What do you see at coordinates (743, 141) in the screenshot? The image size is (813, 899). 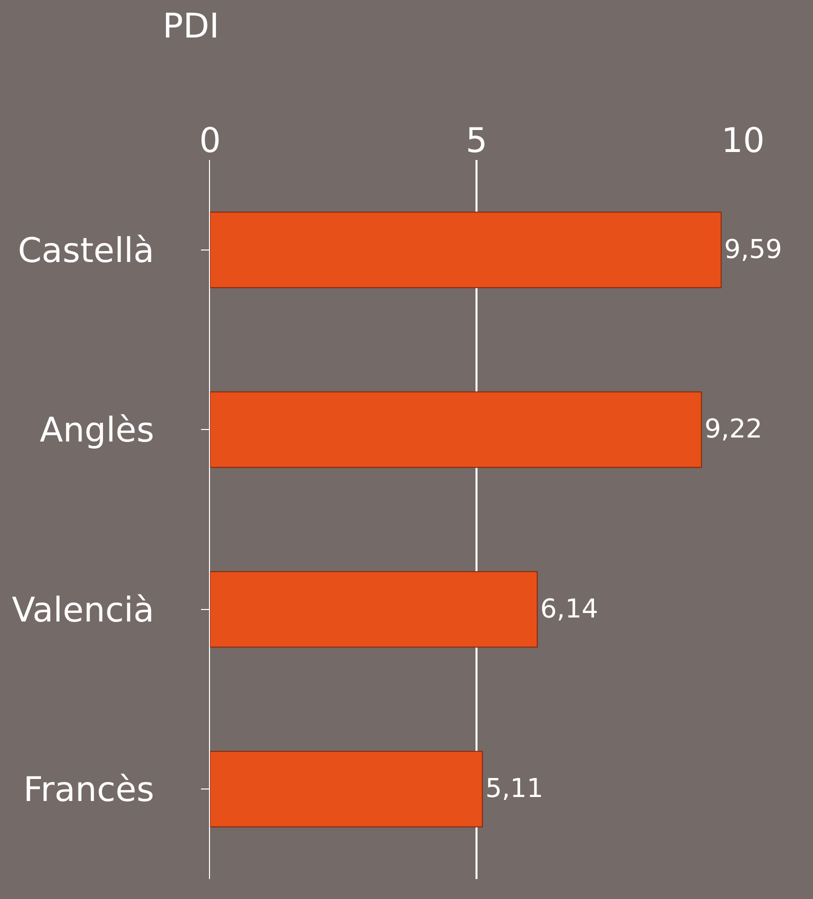 I see `x-tick-label: 10` at bounding box center [743, 141].